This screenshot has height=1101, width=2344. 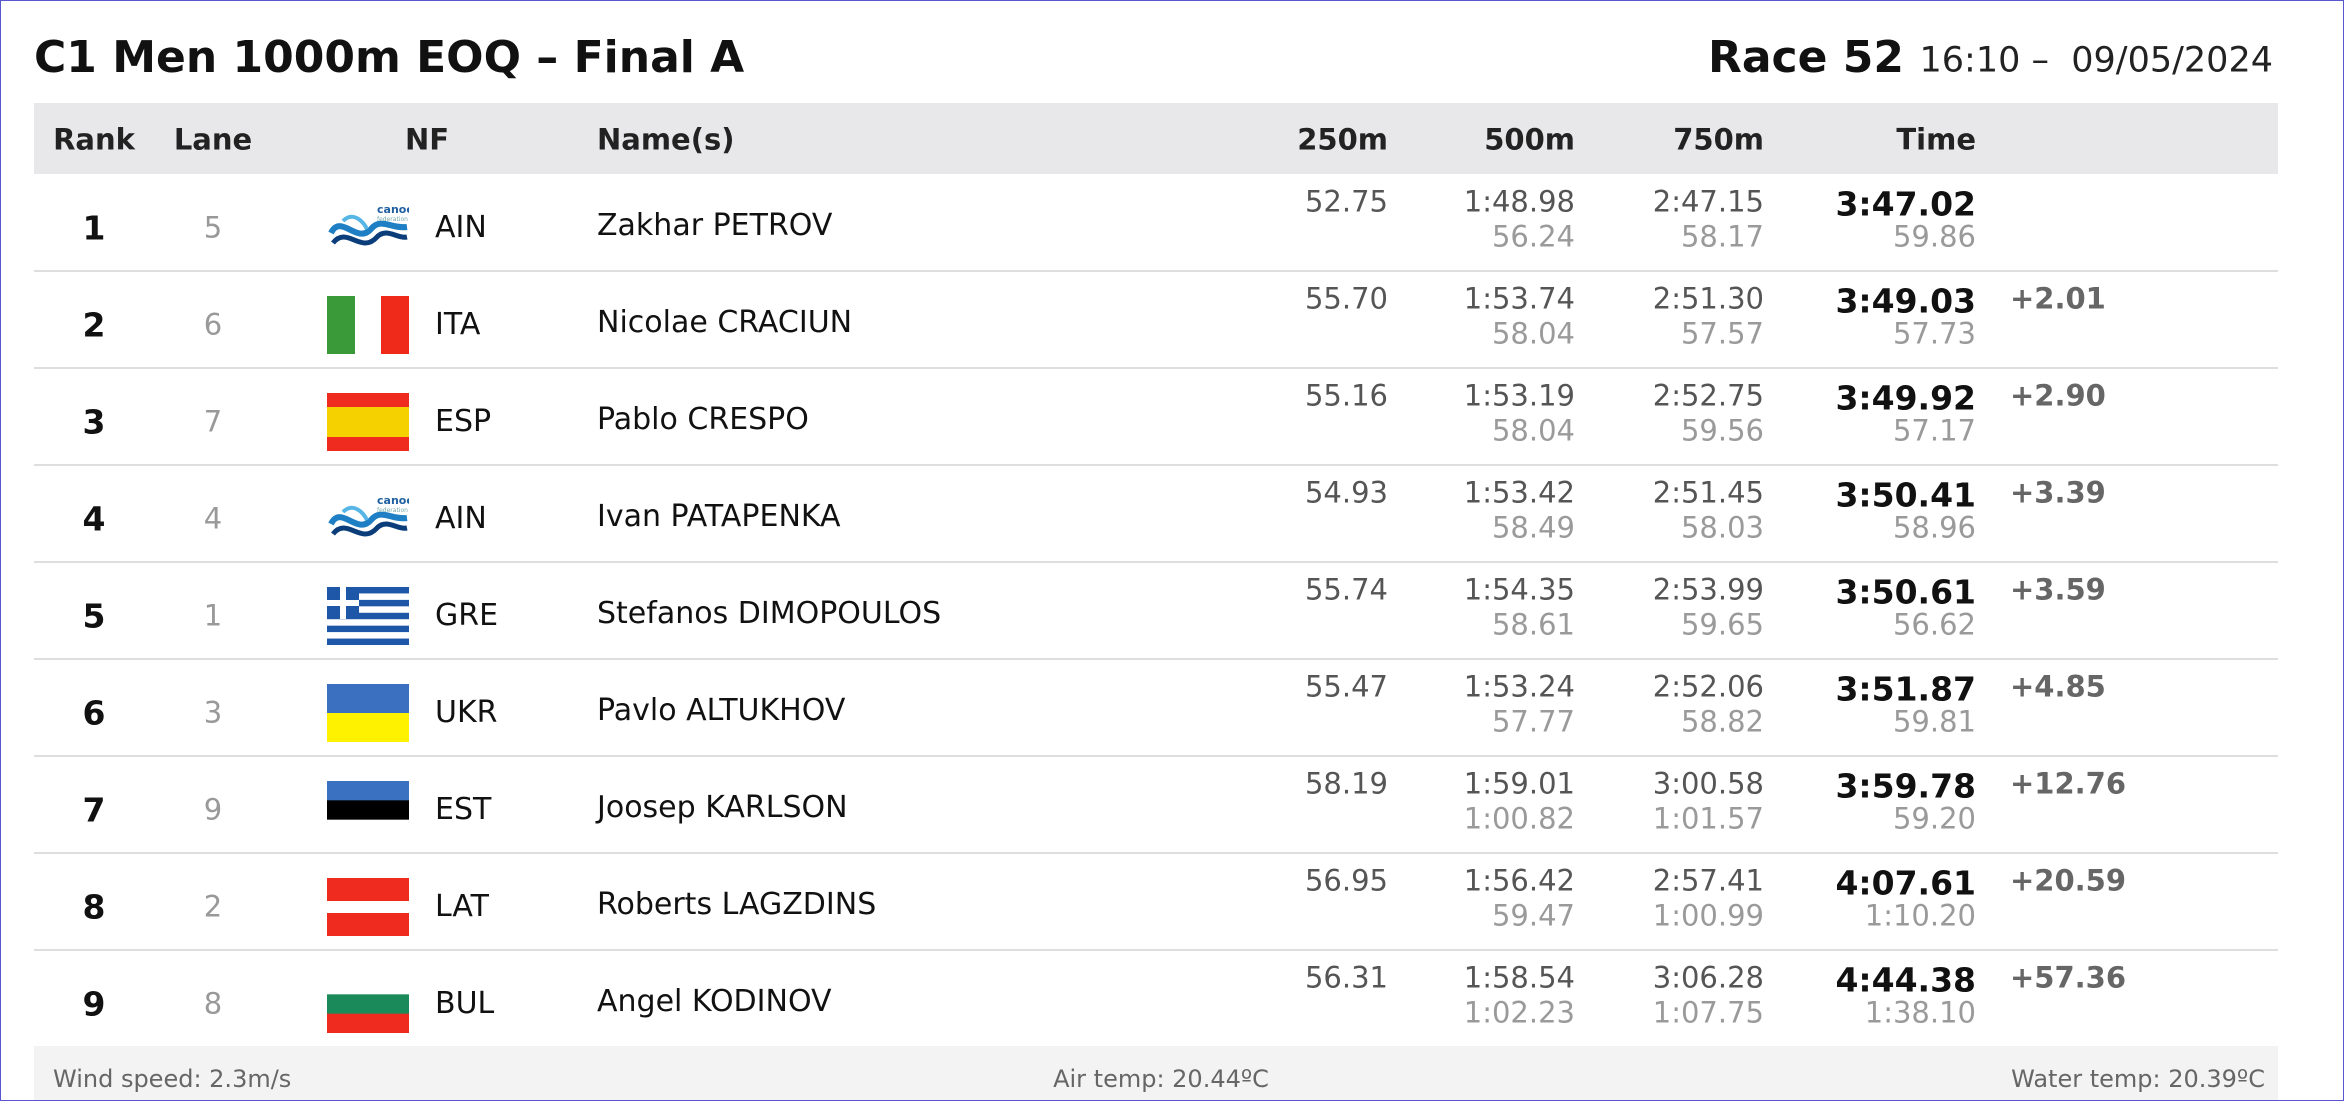 I want to click on split-250: 55.74, so click(x=1346, y=589).